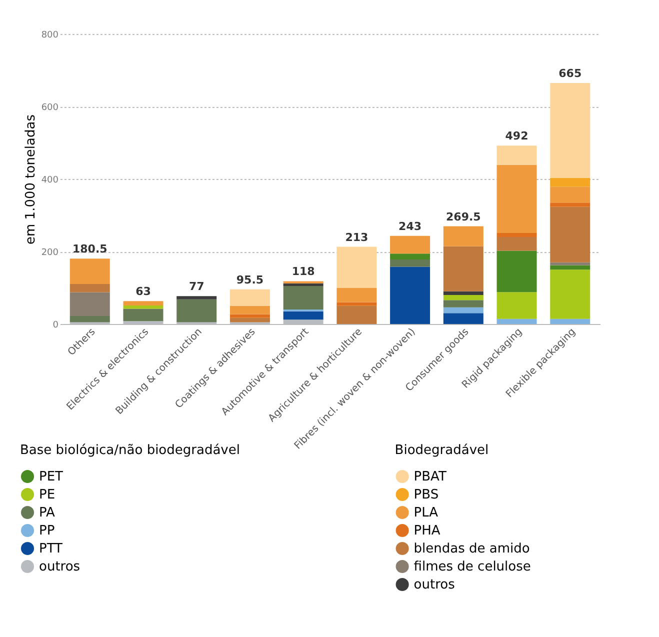 Image resolution: width=659 pixels, height=637 pixels. What do you see at coordinates (356, 237) in the screenshot?
I see `total-label: 213` at bounding box center [356, 237].